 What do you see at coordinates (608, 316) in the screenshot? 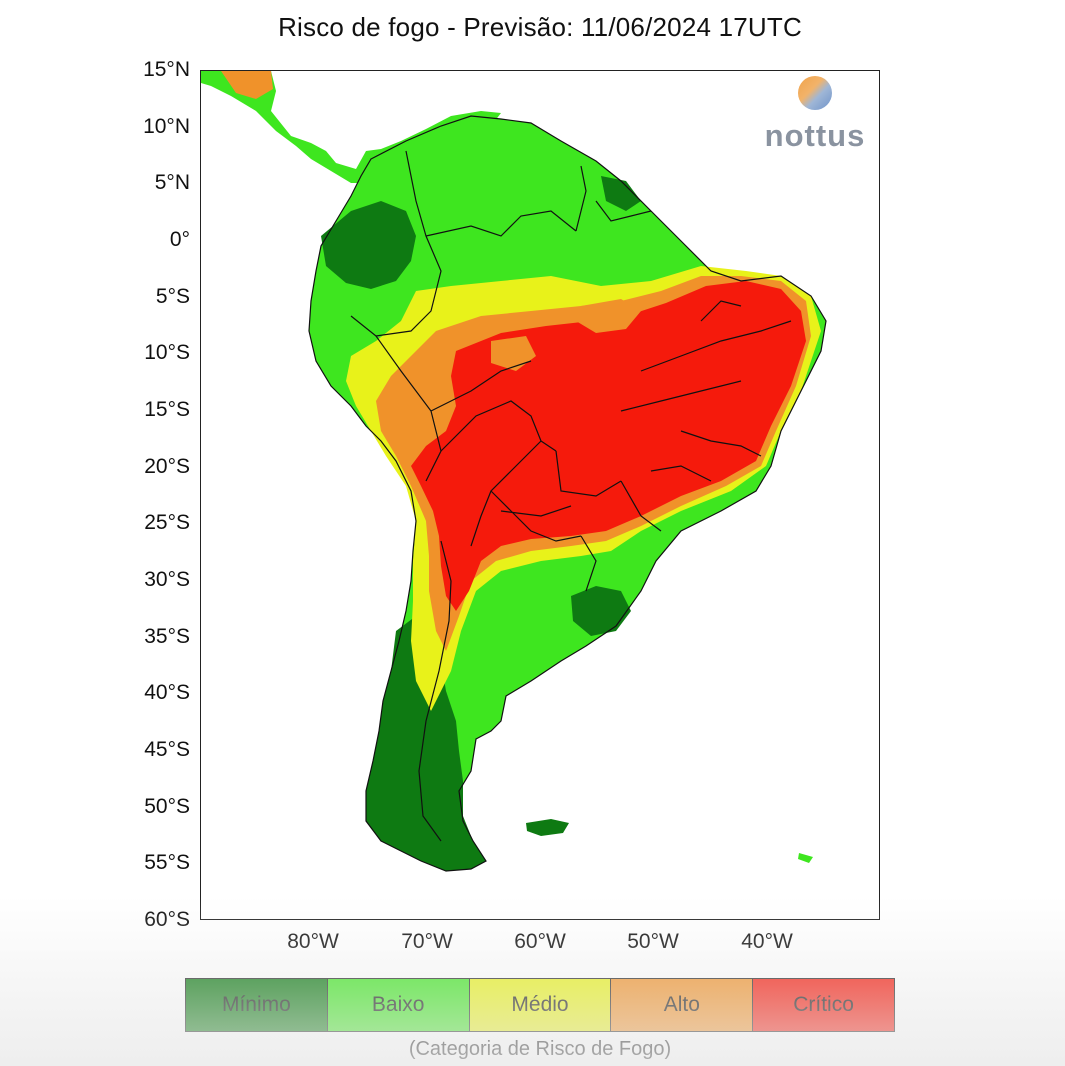
I see `alto-interior-patch` at bounding box center [608, 316].